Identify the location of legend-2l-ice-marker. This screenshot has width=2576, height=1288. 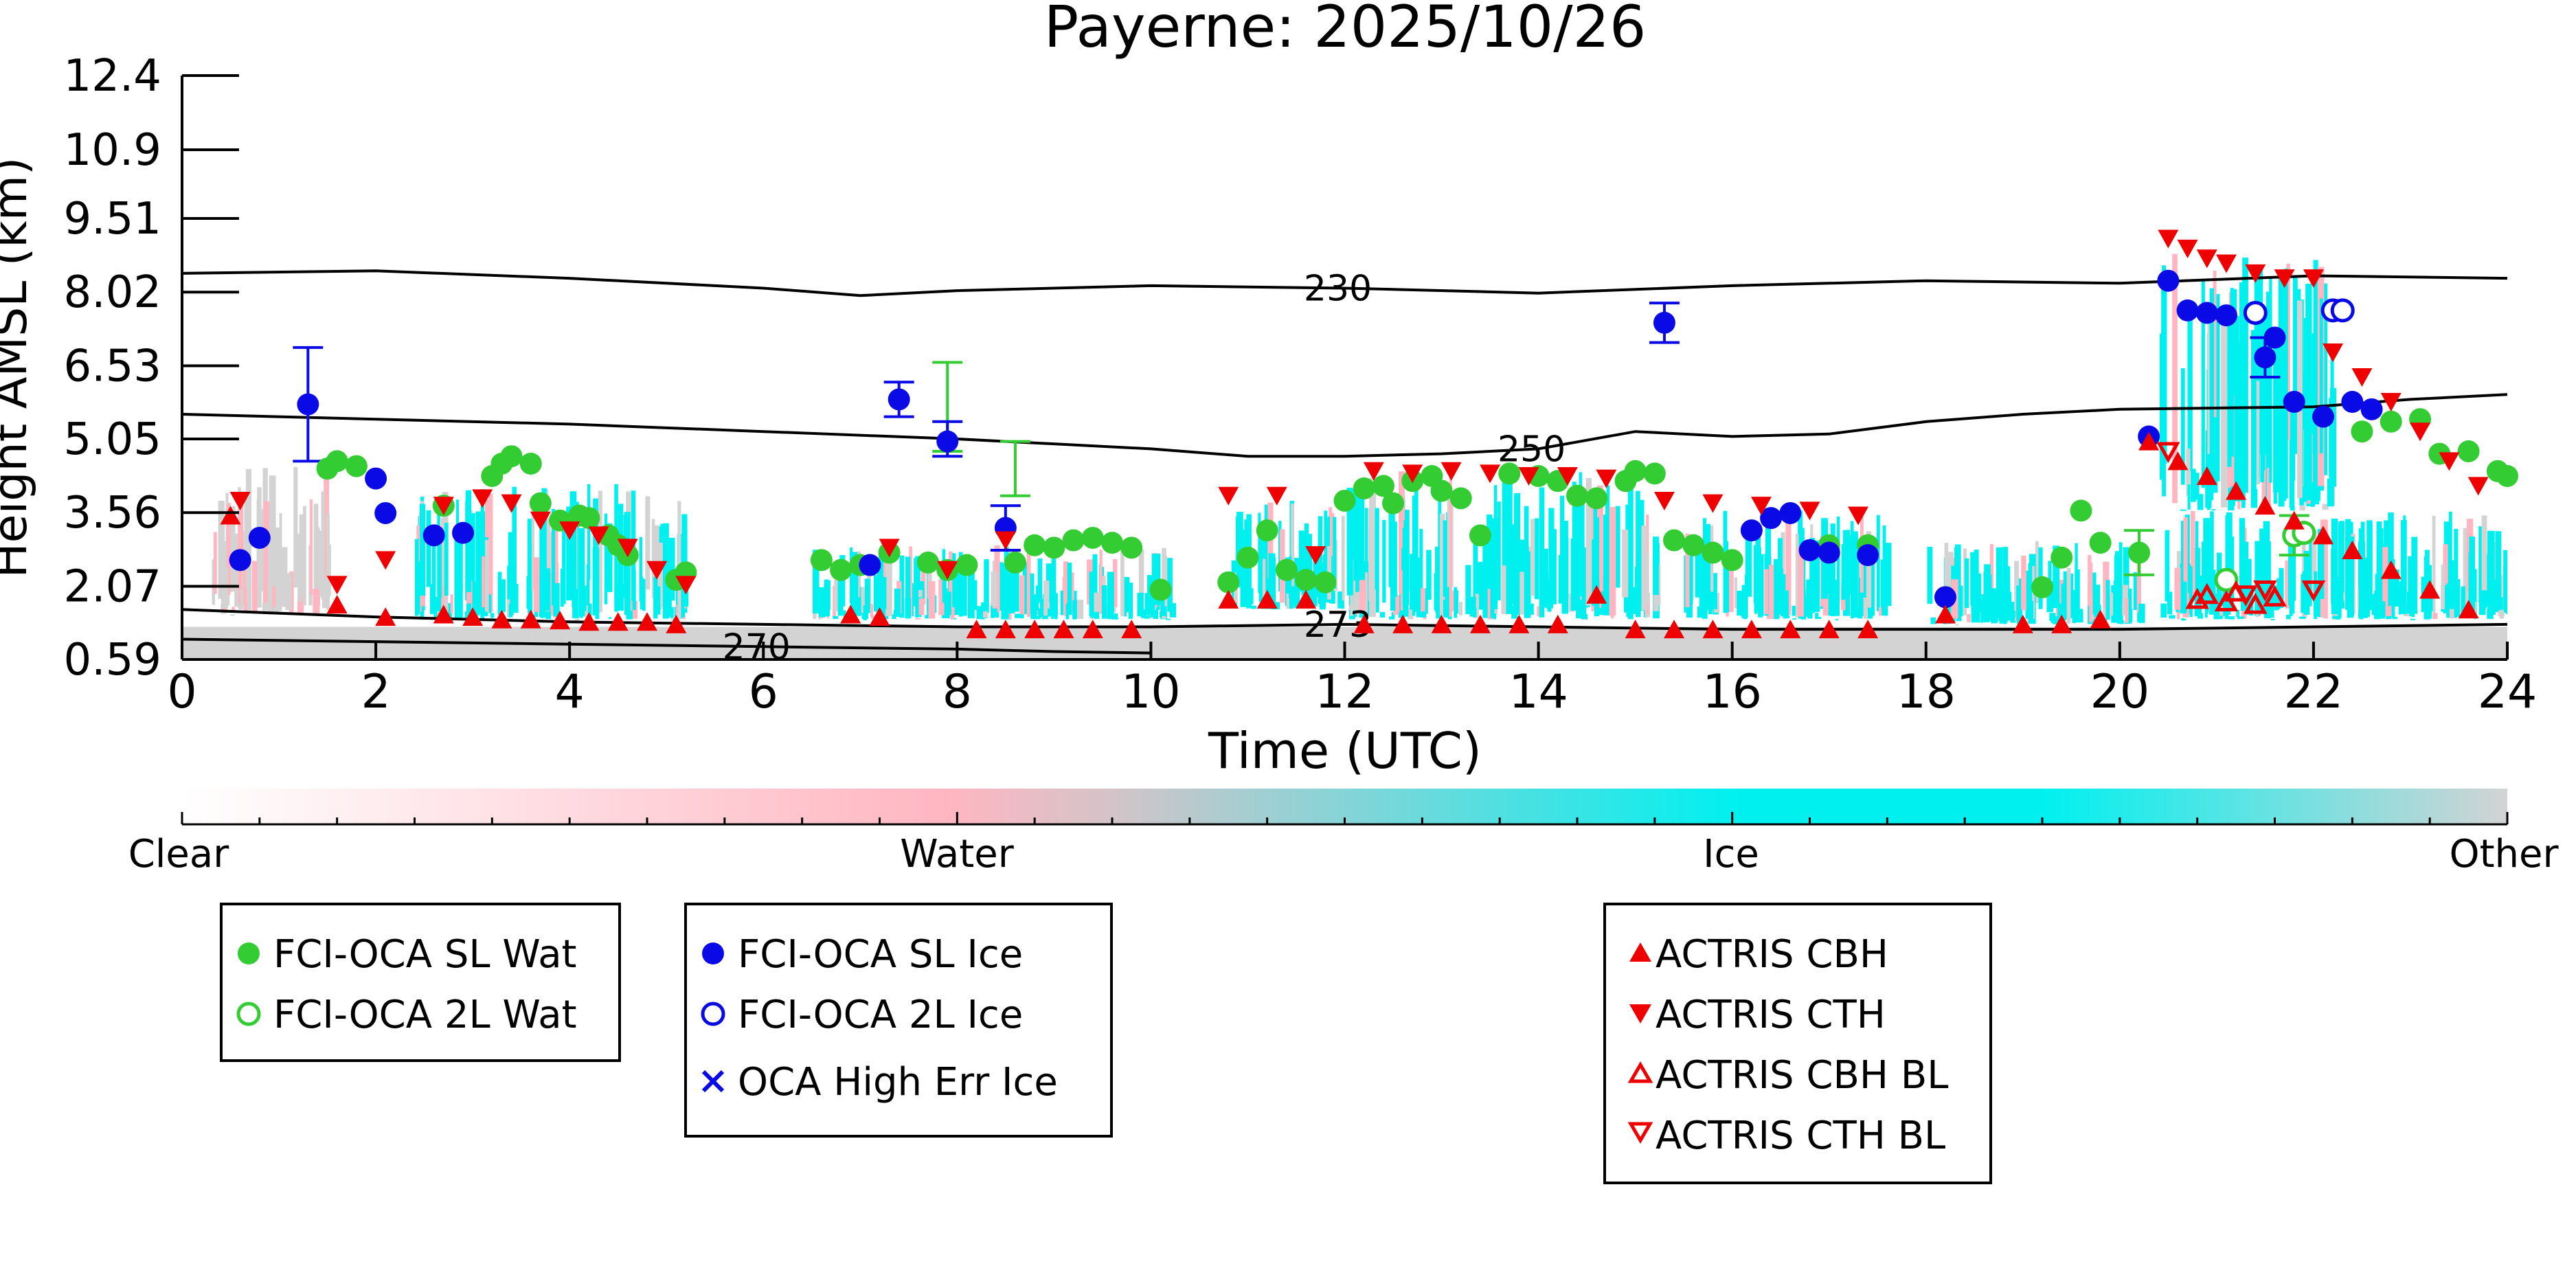
(713, 1014).